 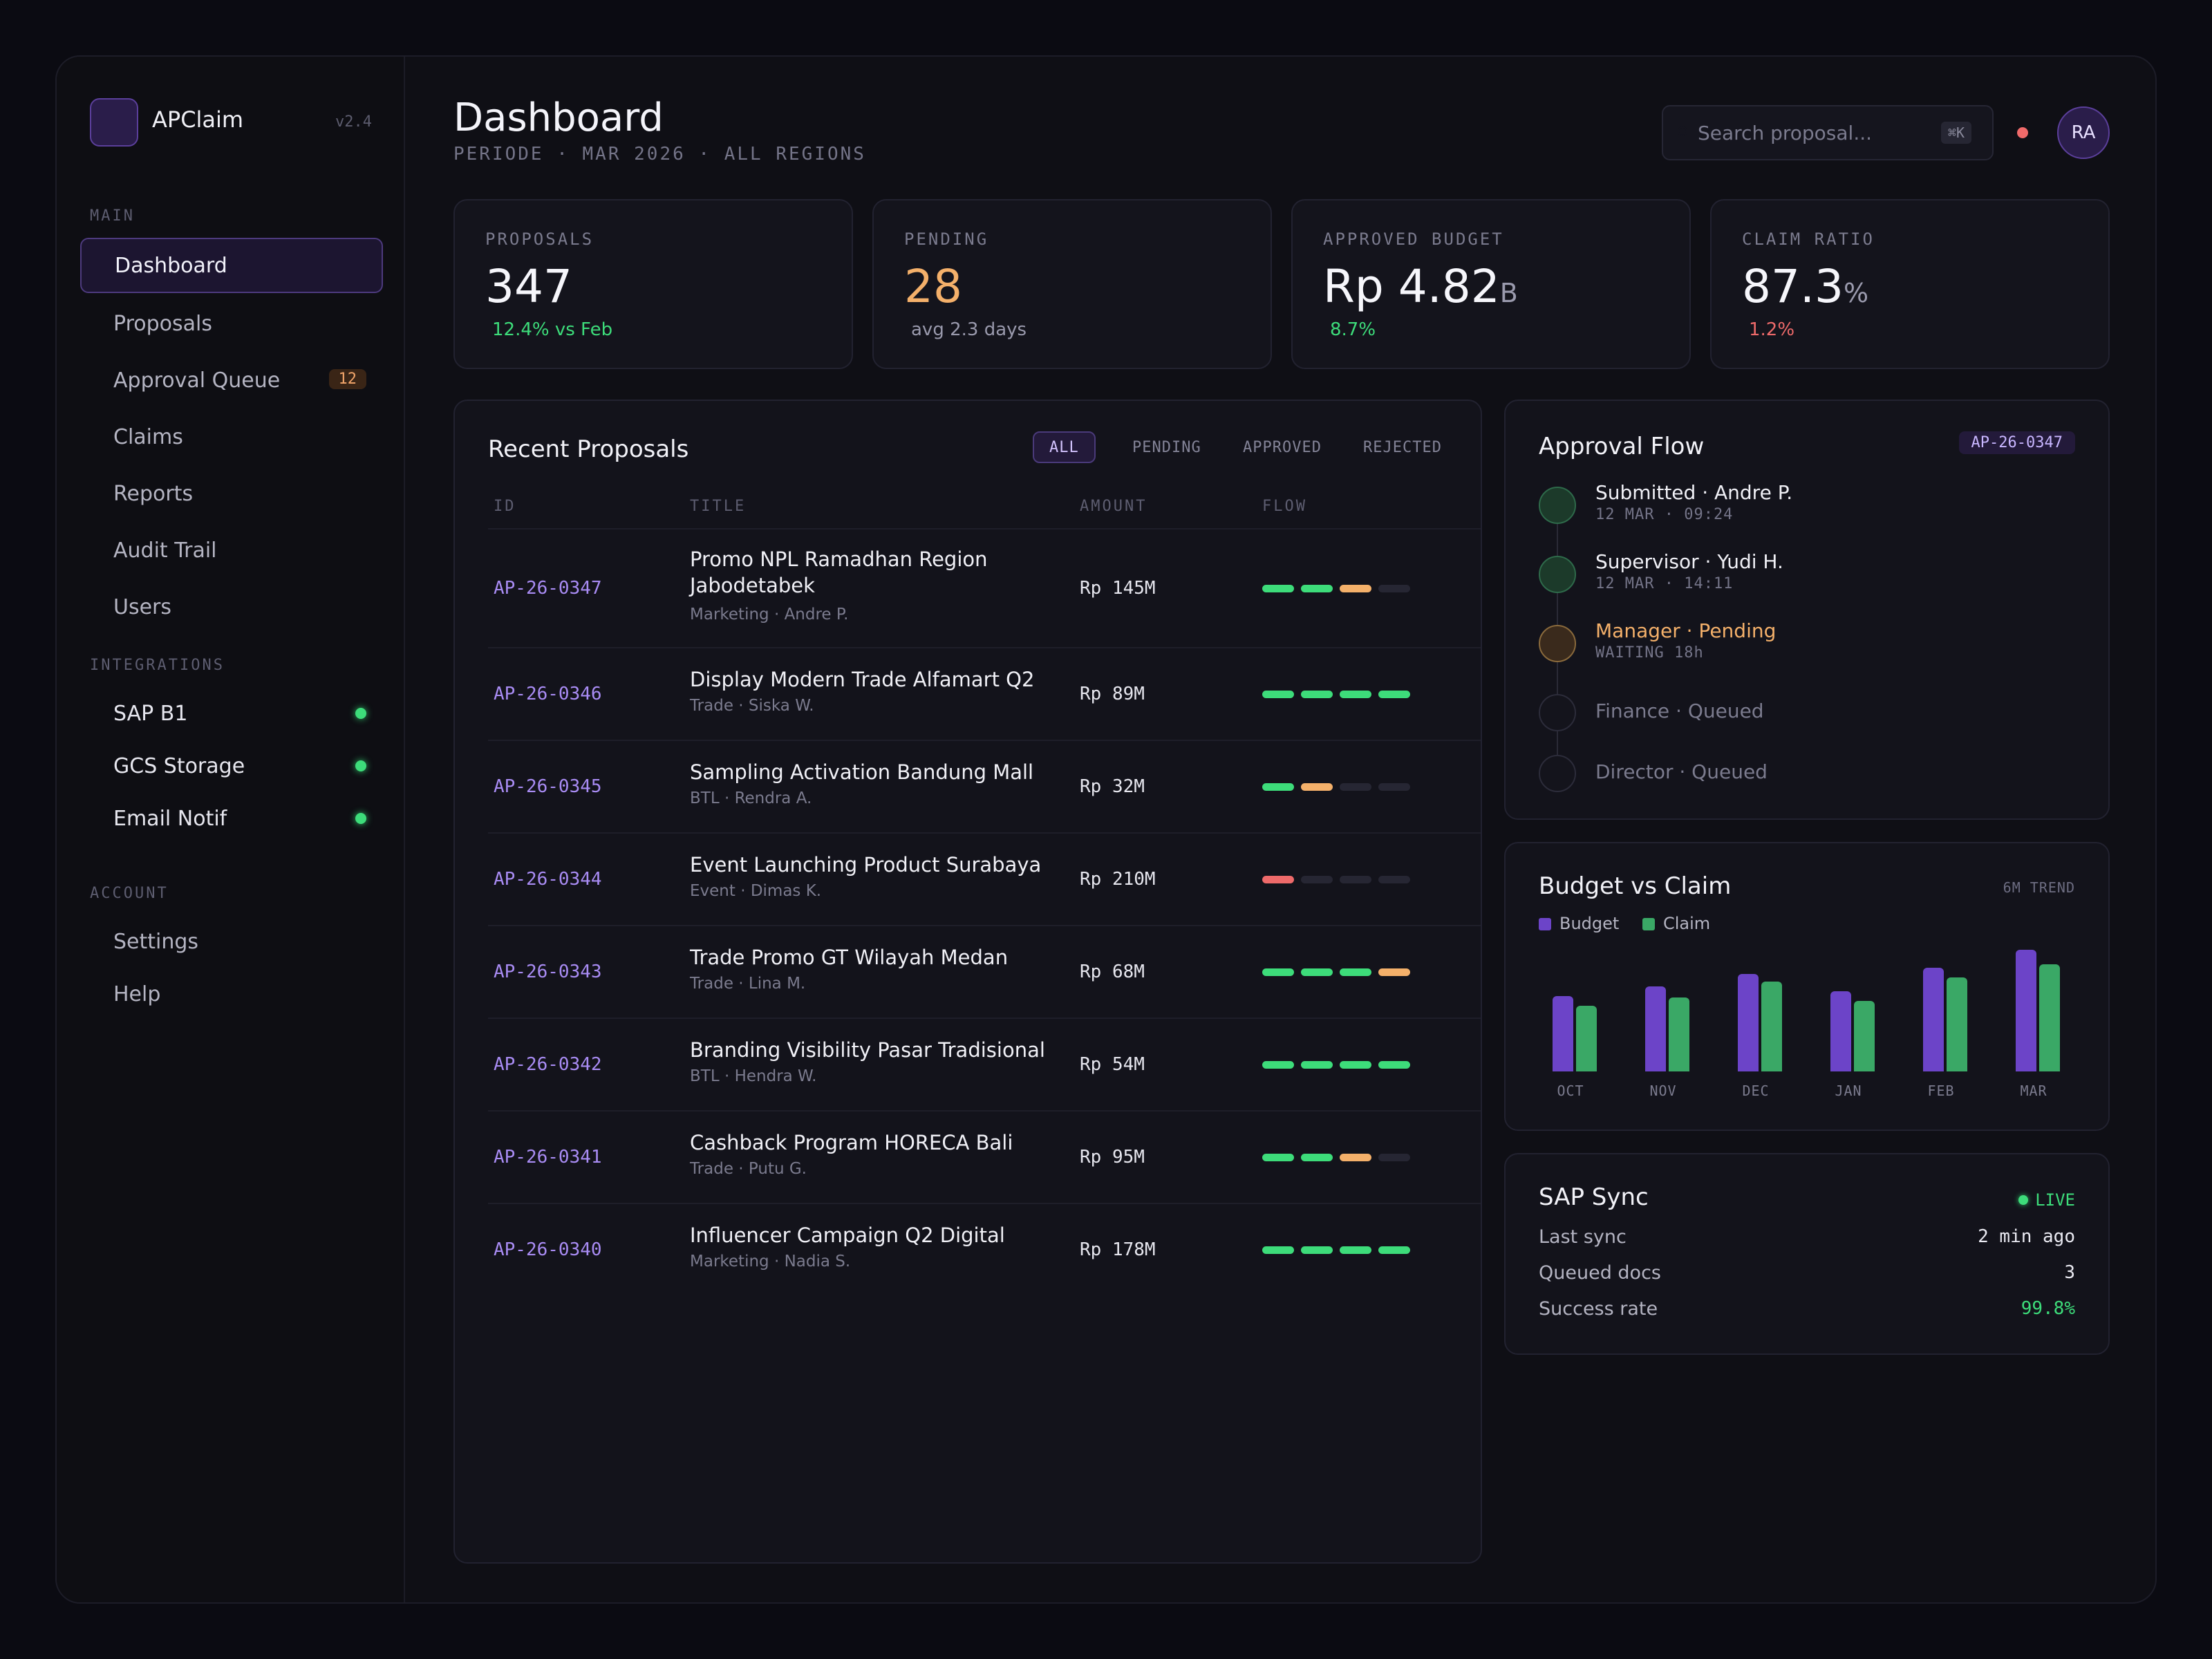 I want to click on kpi-delta: avg 2.3 days, so click(x=969, y=330).